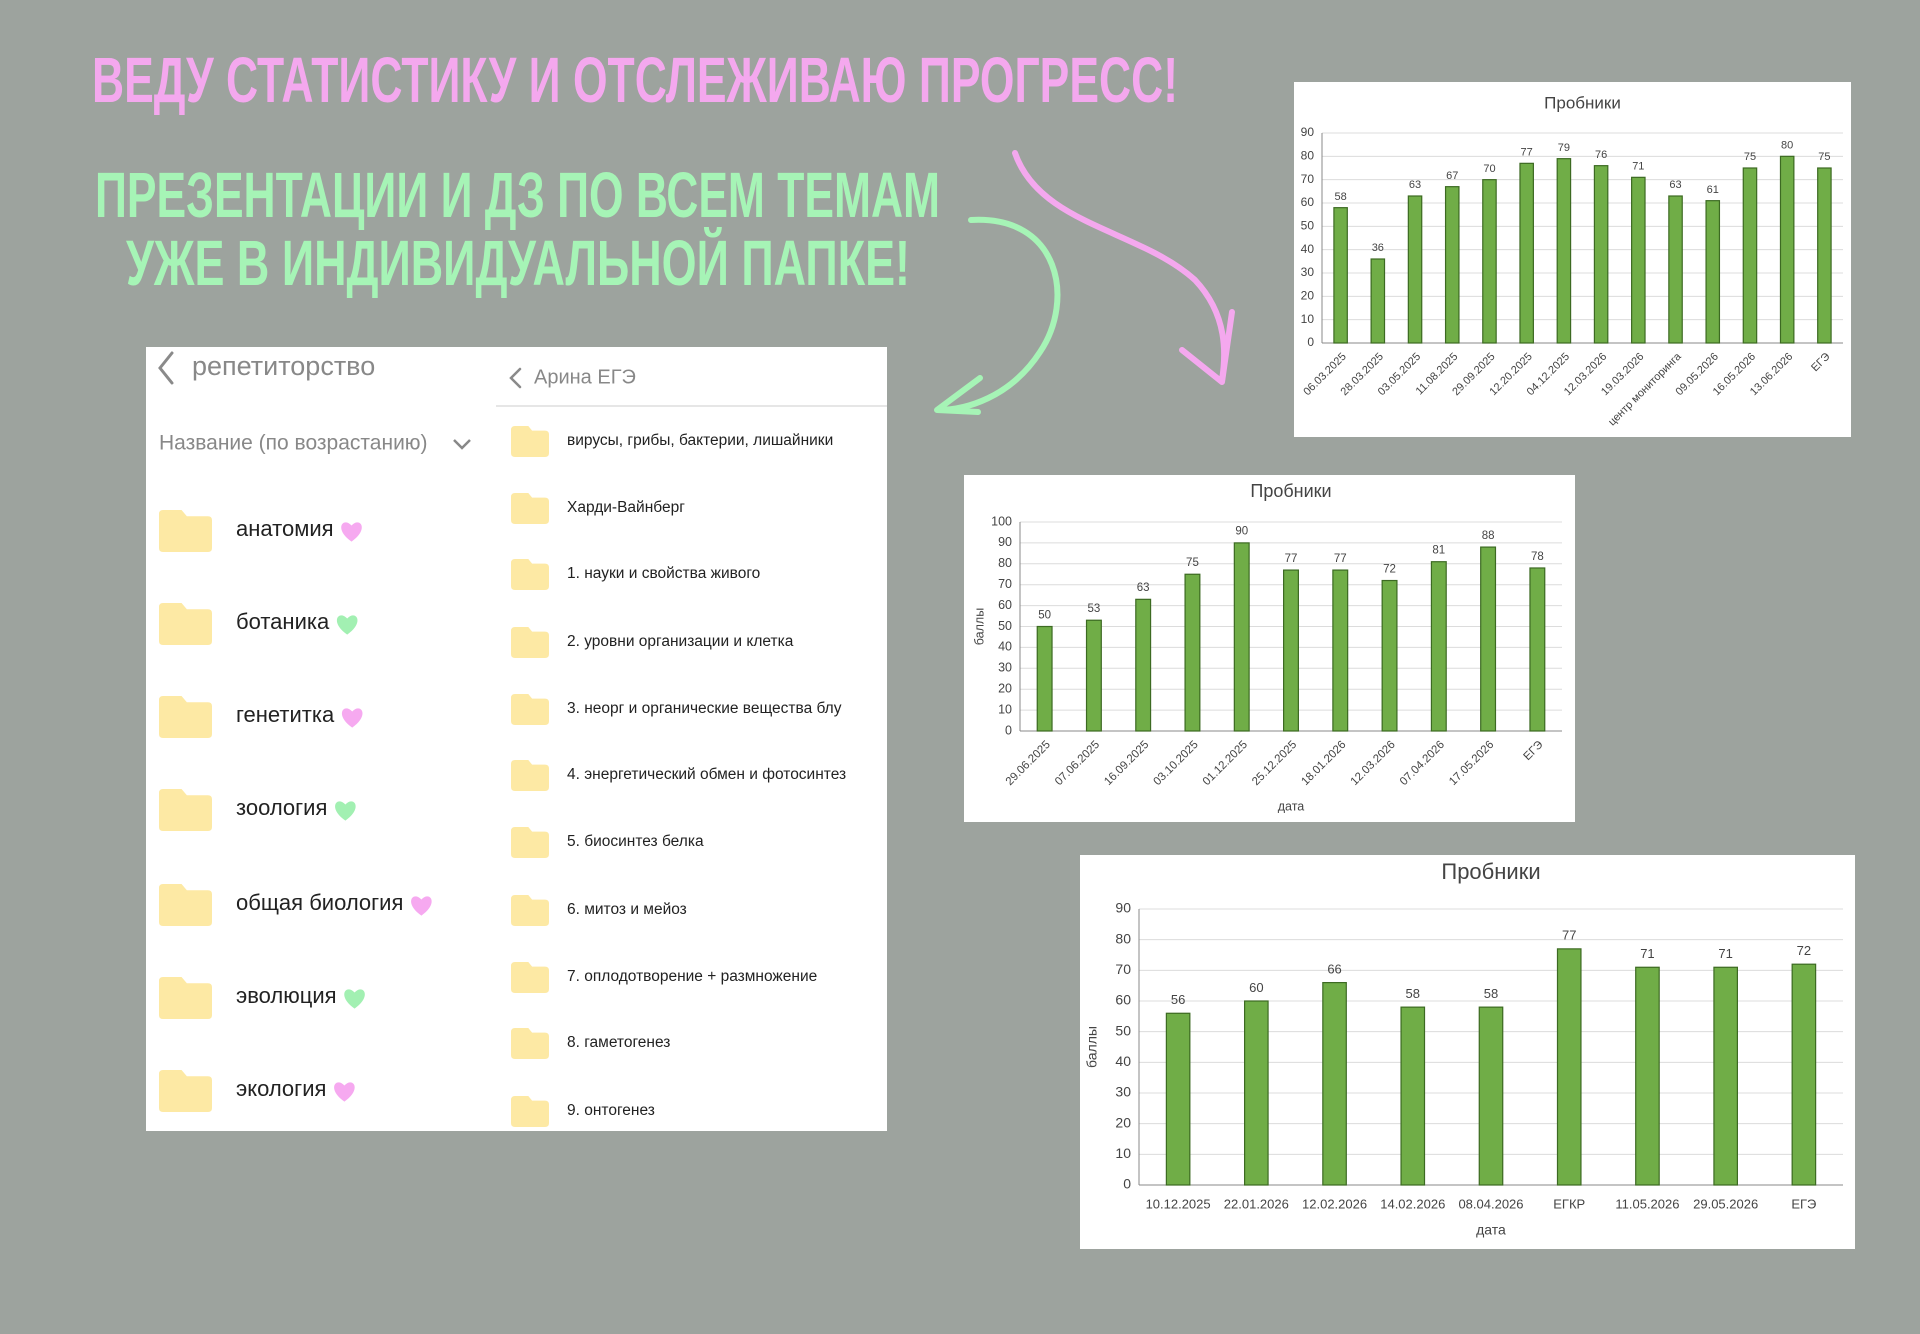 The image size is (1920, 1334). I want to click on x-tick-label: 10.12.2025, so click(1178, 1203).